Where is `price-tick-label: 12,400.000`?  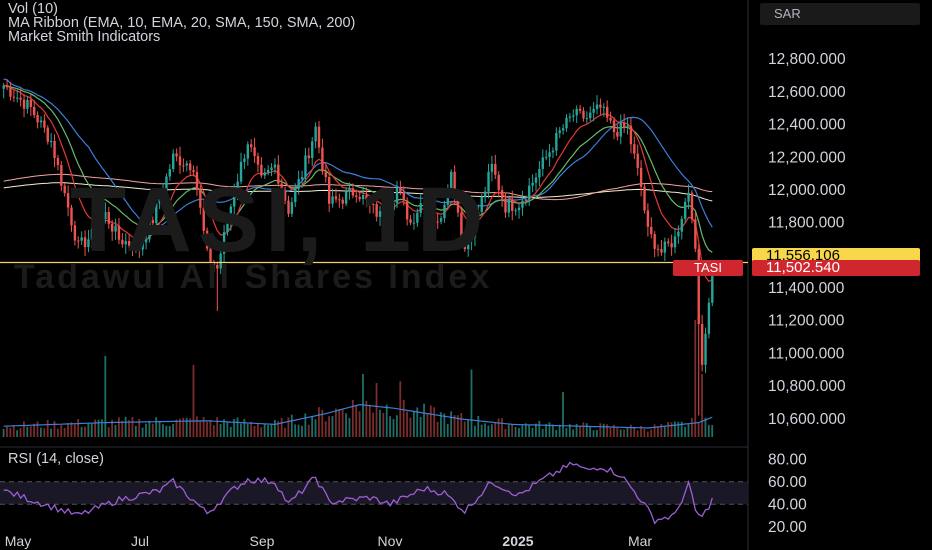
price-tick-label: 12,400.000 is located at coordinates (807, 125).